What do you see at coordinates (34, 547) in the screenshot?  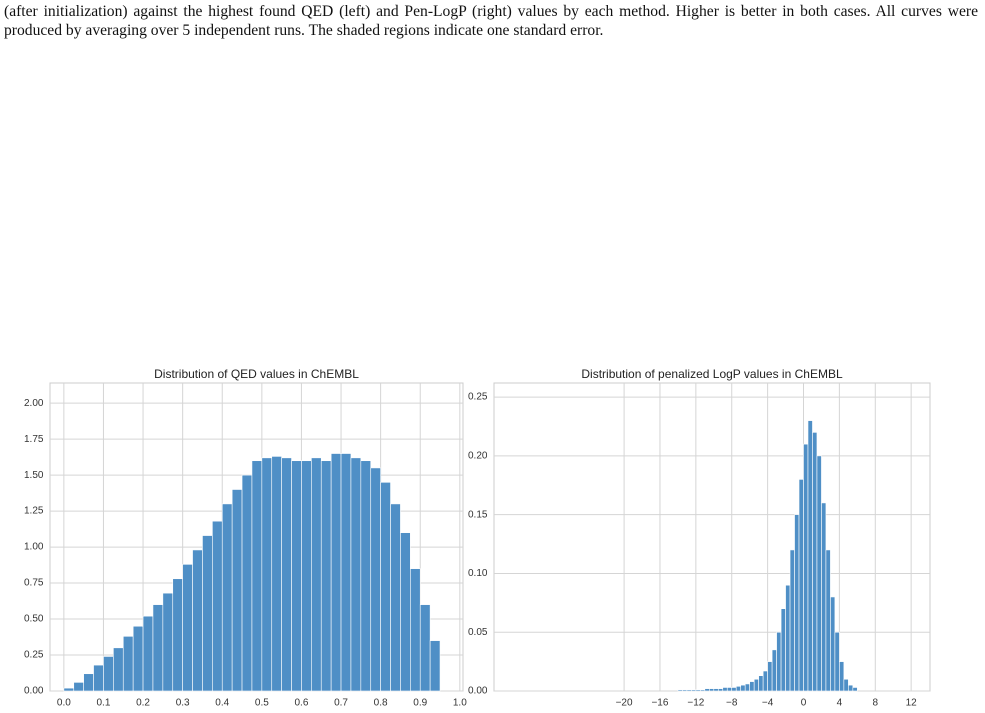 I see `y-tick-label: 1.00` at bounding box center [34, 547].